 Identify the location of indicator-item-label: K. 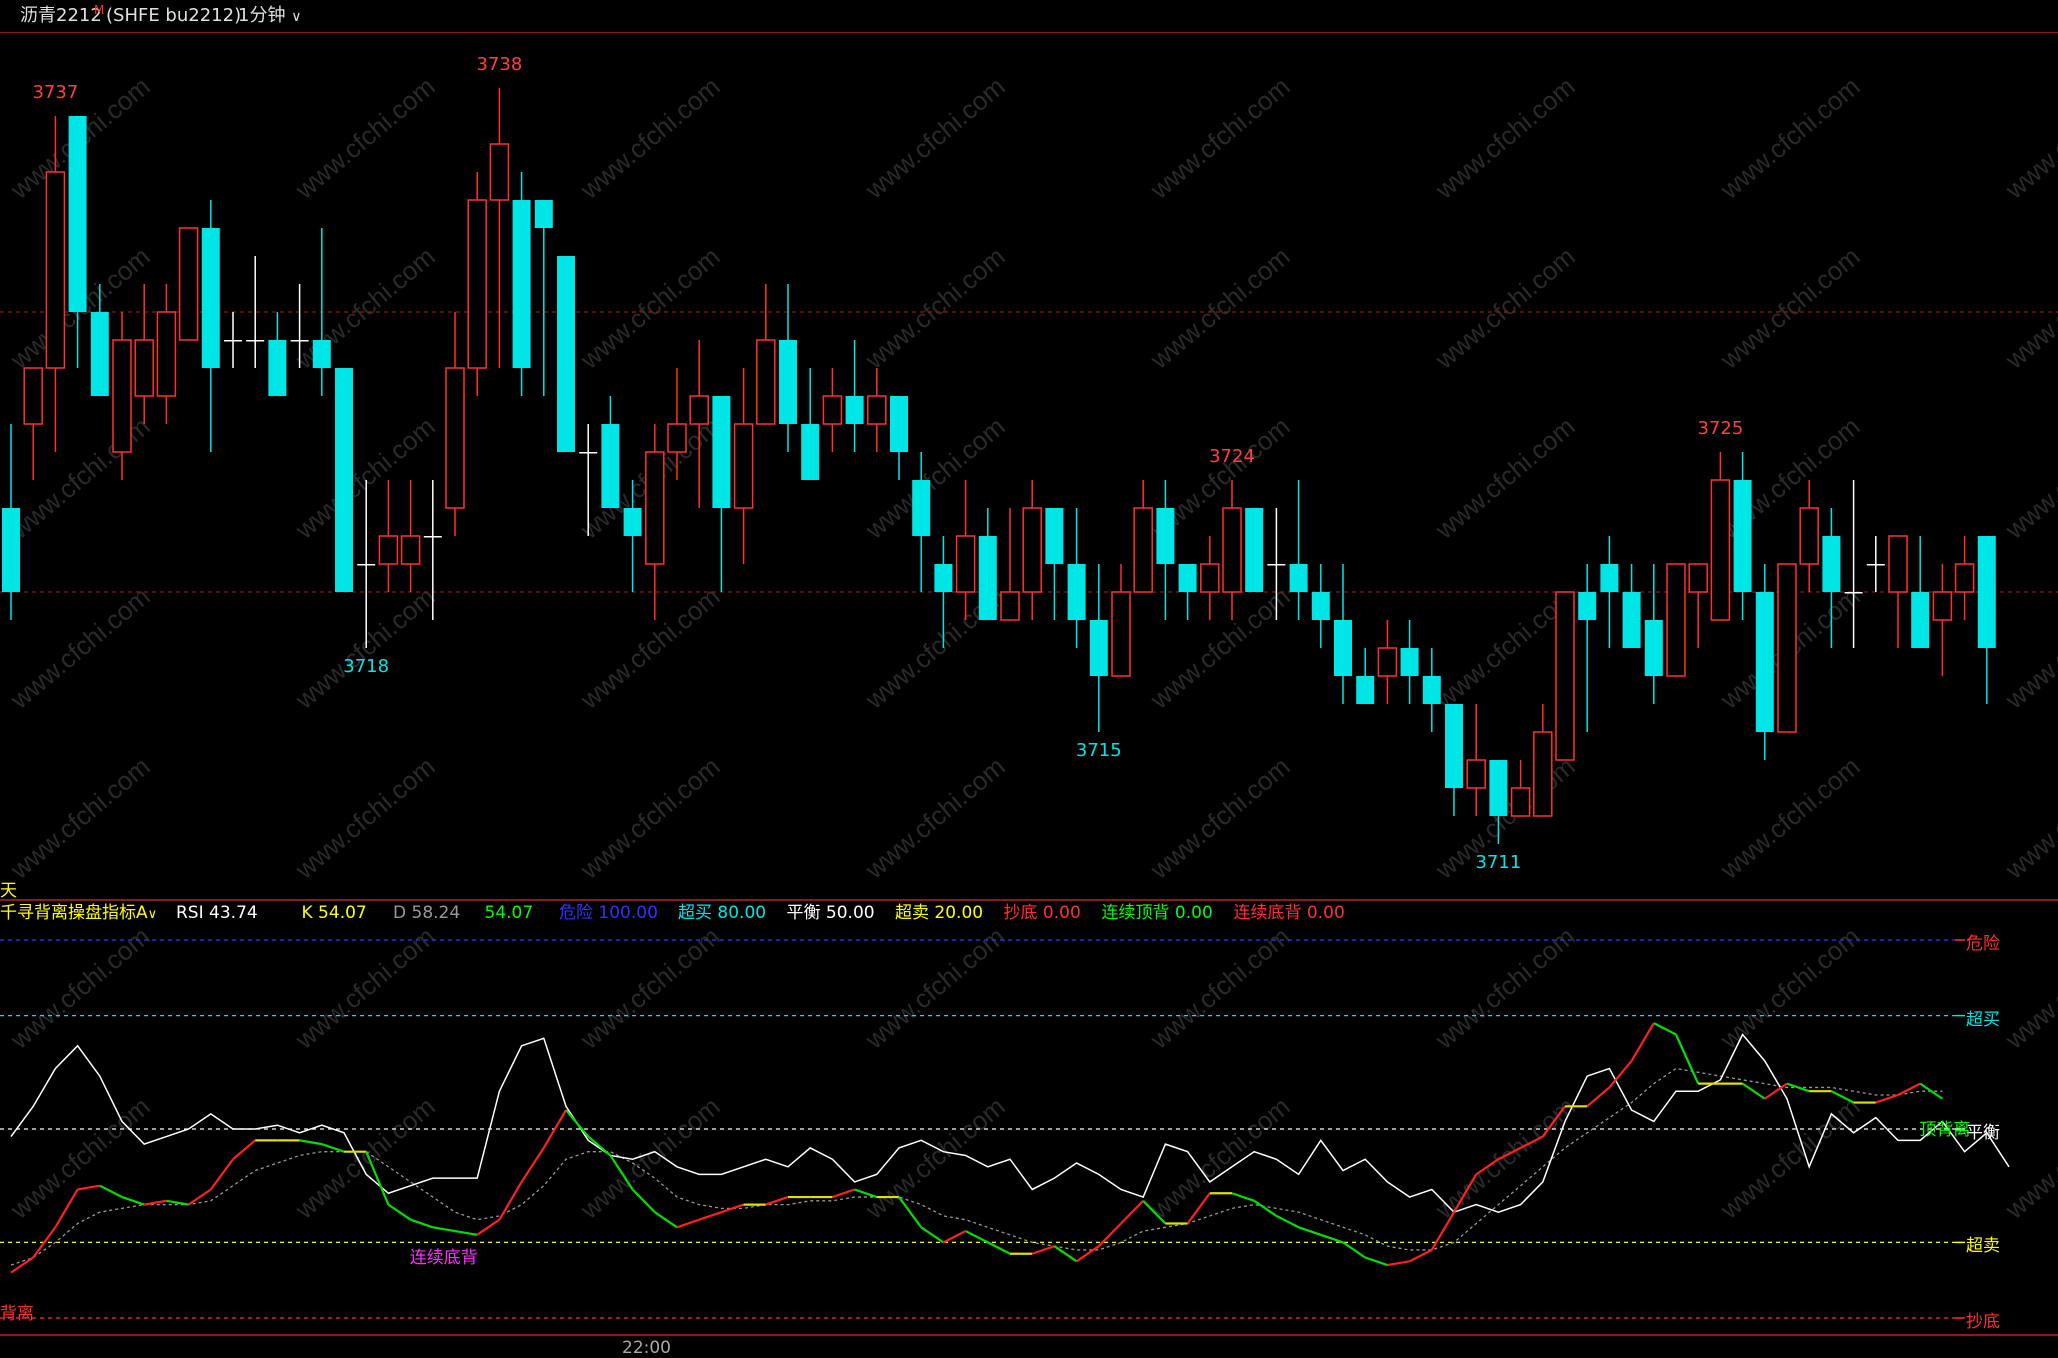
(307, 913).